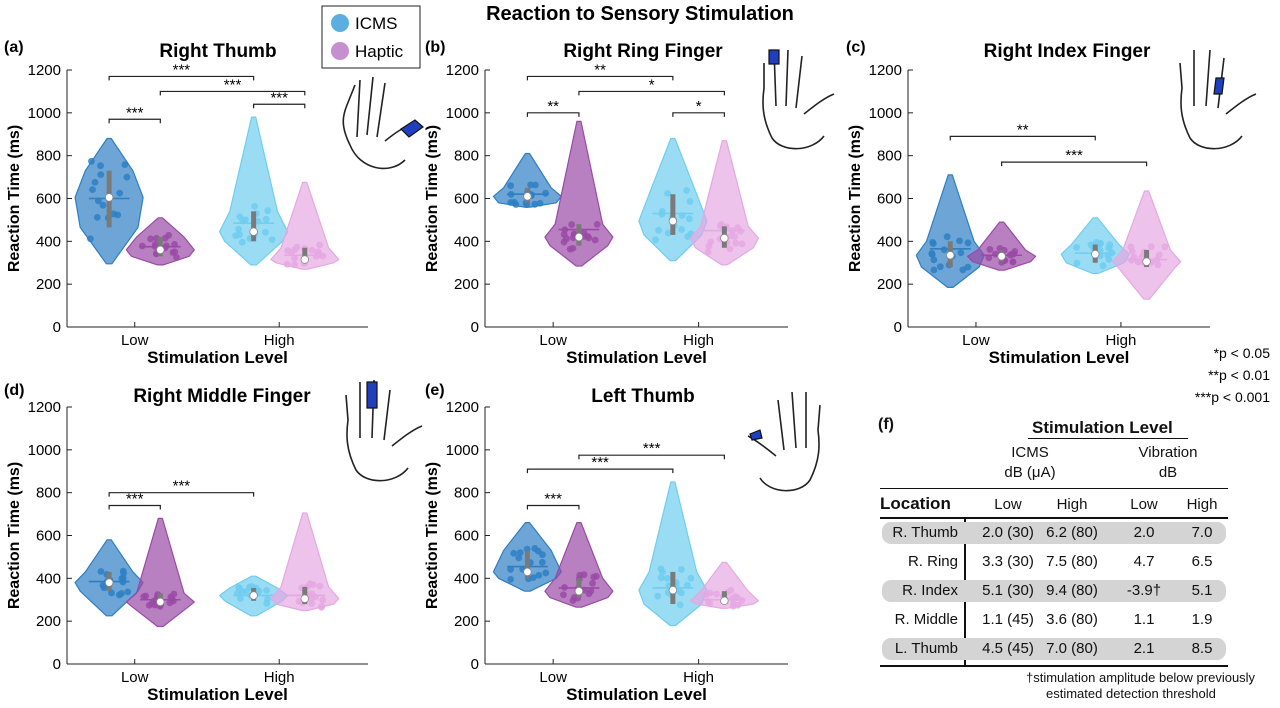 The image size is (1280, 708). What do you see at coordinates (1072, 648) in the screenshot?
I see `table-cell: 7.0 (80)` at bounding box center [1072, 648].